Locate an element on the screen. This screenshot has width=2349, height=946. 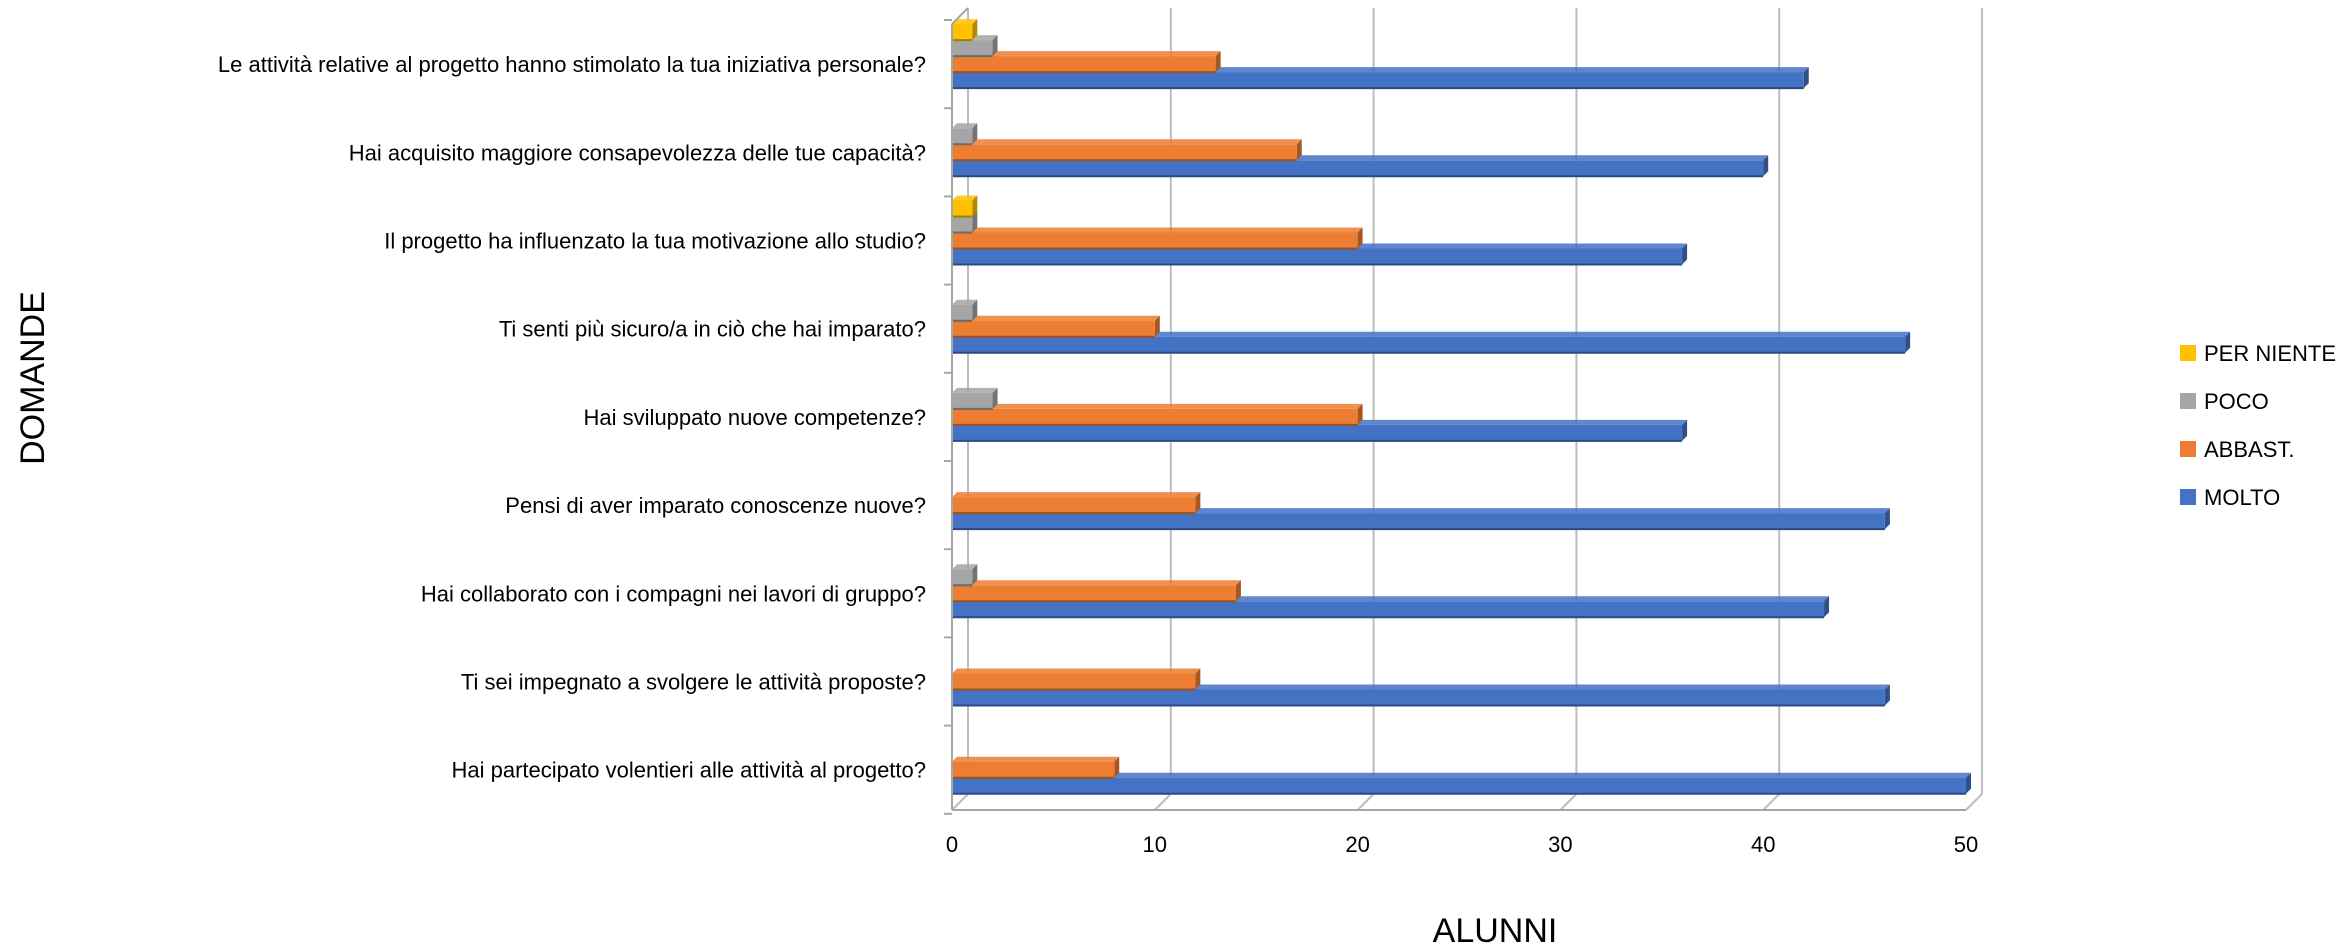
legend-label: PER NIENTE is located at coordinates (2270, 353).